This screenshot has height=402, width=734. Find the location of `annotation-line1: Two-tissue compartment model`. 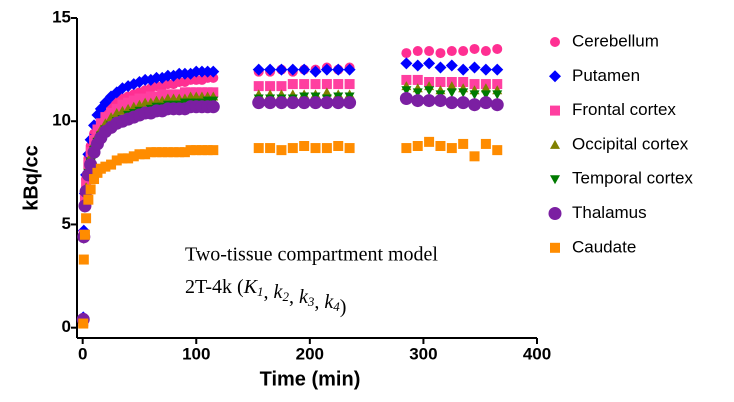

annotation-line1: Two-tissue compartment model is located at coordinates (311, 255).